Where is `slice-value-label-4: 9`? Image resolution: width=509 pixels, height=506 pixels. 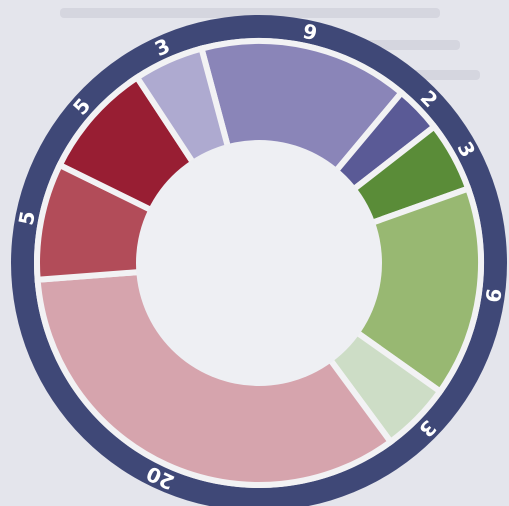 slice-value-label-4: 9 is located at coordinates (493, 295).